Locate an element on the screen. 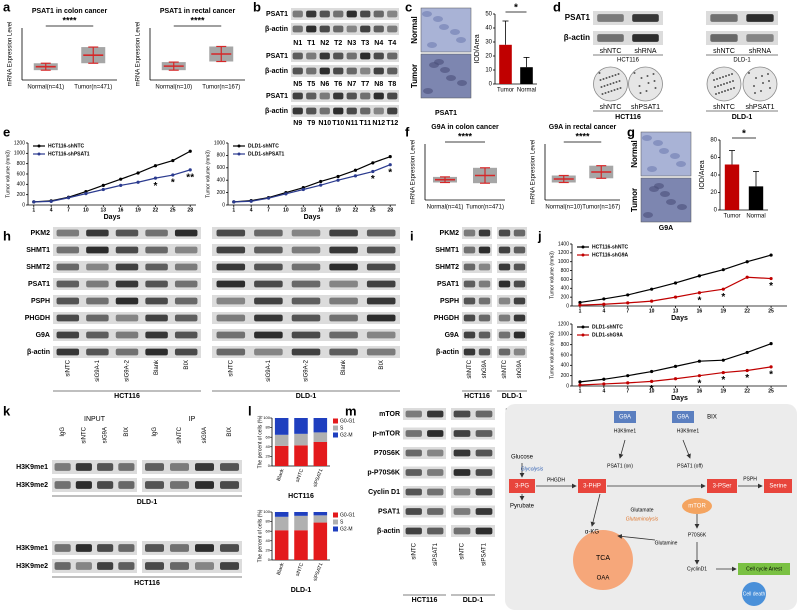  significance: **** is located at coordinates (197, 20).